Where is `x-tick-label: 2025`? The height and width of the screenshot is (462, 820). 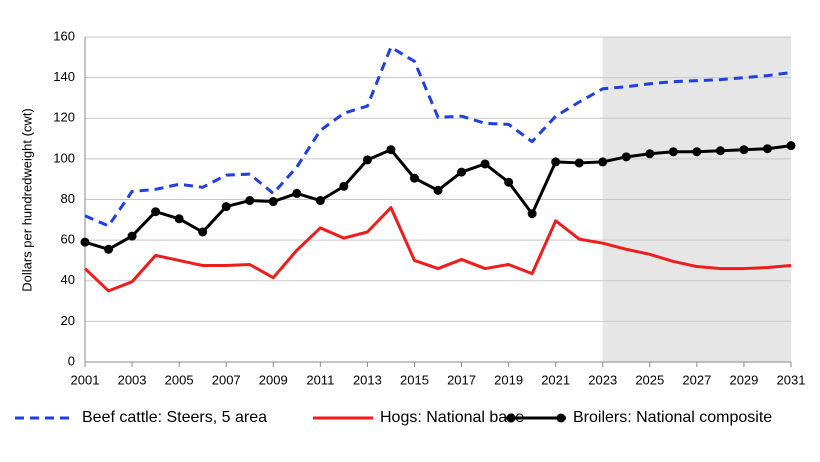
x-tick-label: 2025 is located at coordinates (649, 379).